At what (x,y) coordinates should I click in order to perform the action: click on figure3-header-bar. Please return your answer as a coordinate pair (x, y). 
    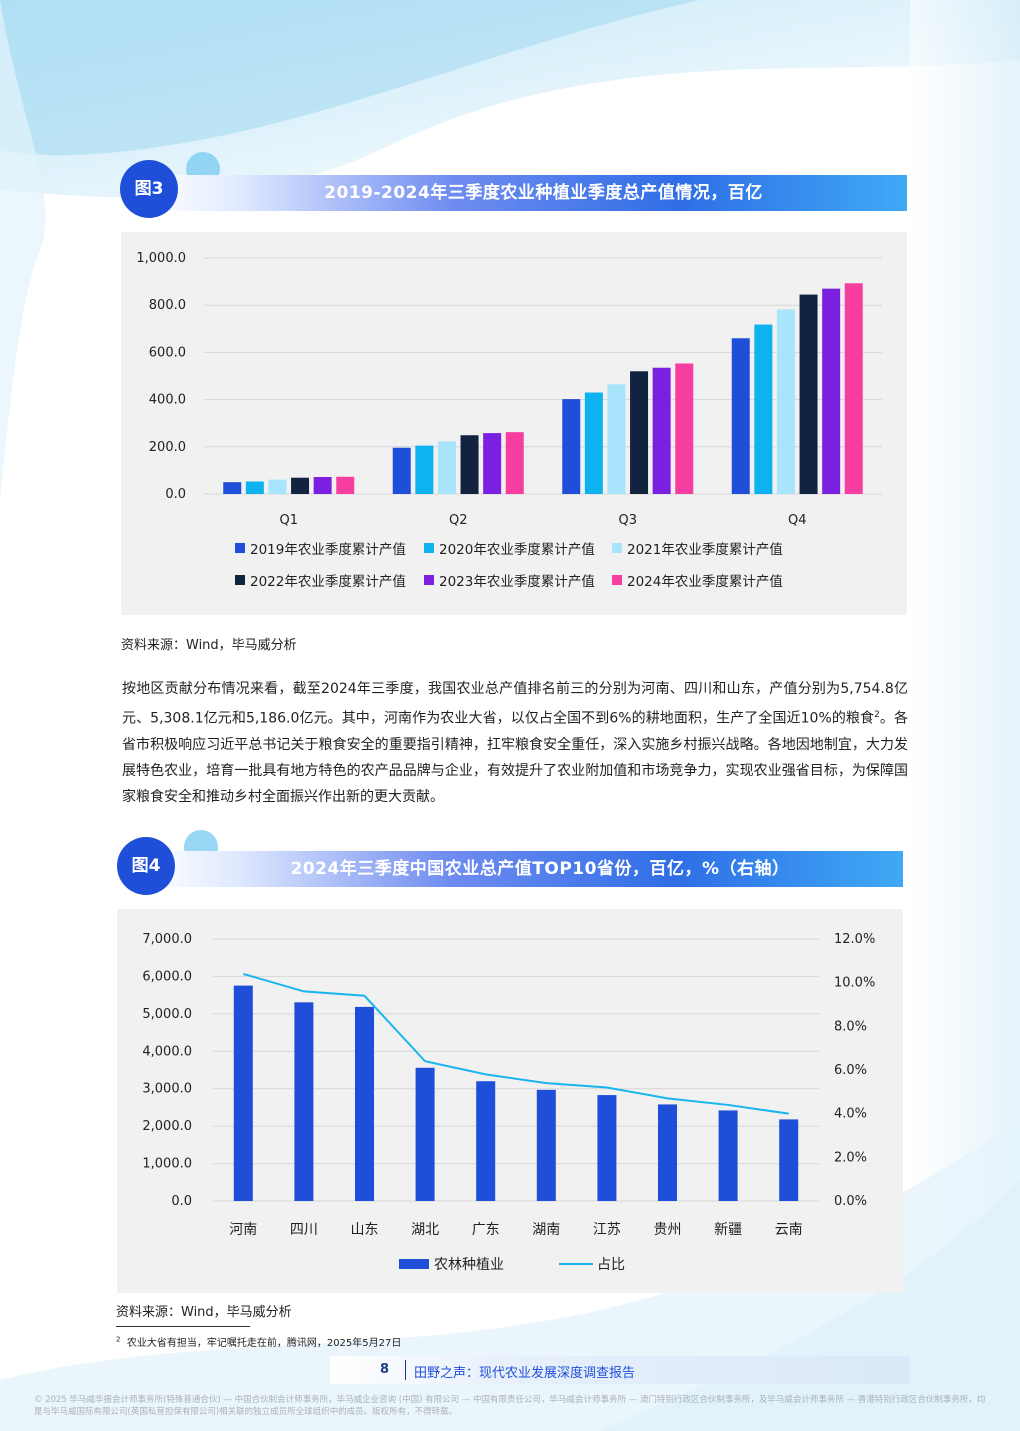
    Looking at the image, I should click on (528, 193).